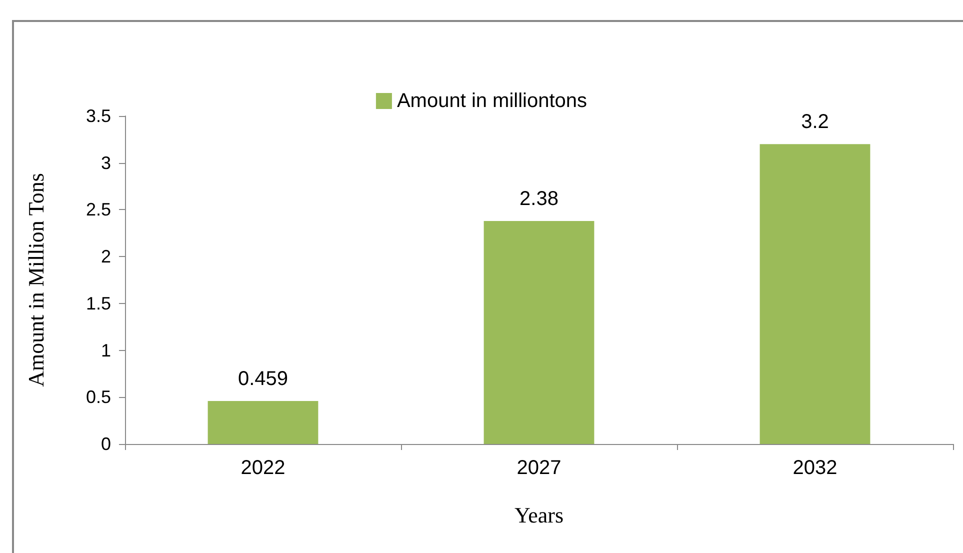 This screenshot has height=553, width=963. I want to click on x-axis-title: Years, so click(539, 515).